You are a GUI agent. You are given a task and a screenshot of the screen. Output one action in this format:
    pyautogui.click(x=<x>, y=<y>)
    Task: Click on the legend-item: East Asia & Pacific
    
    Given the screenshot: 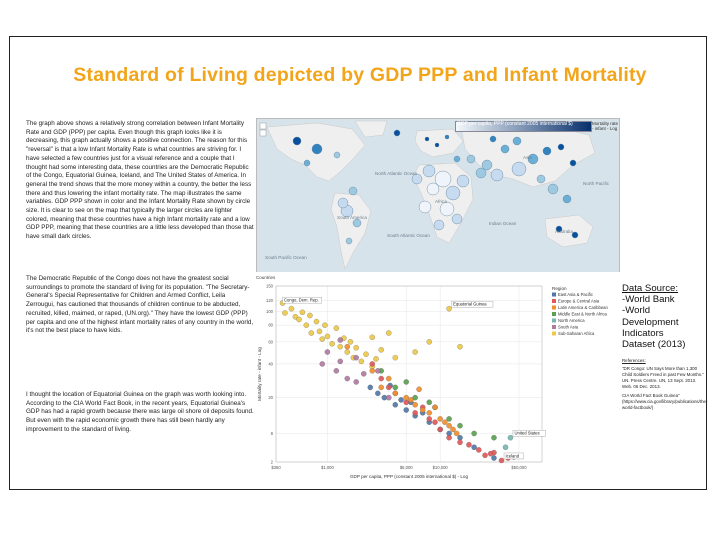 What is the action you would take?
    pyautogui.click(x=575, y=294)
    